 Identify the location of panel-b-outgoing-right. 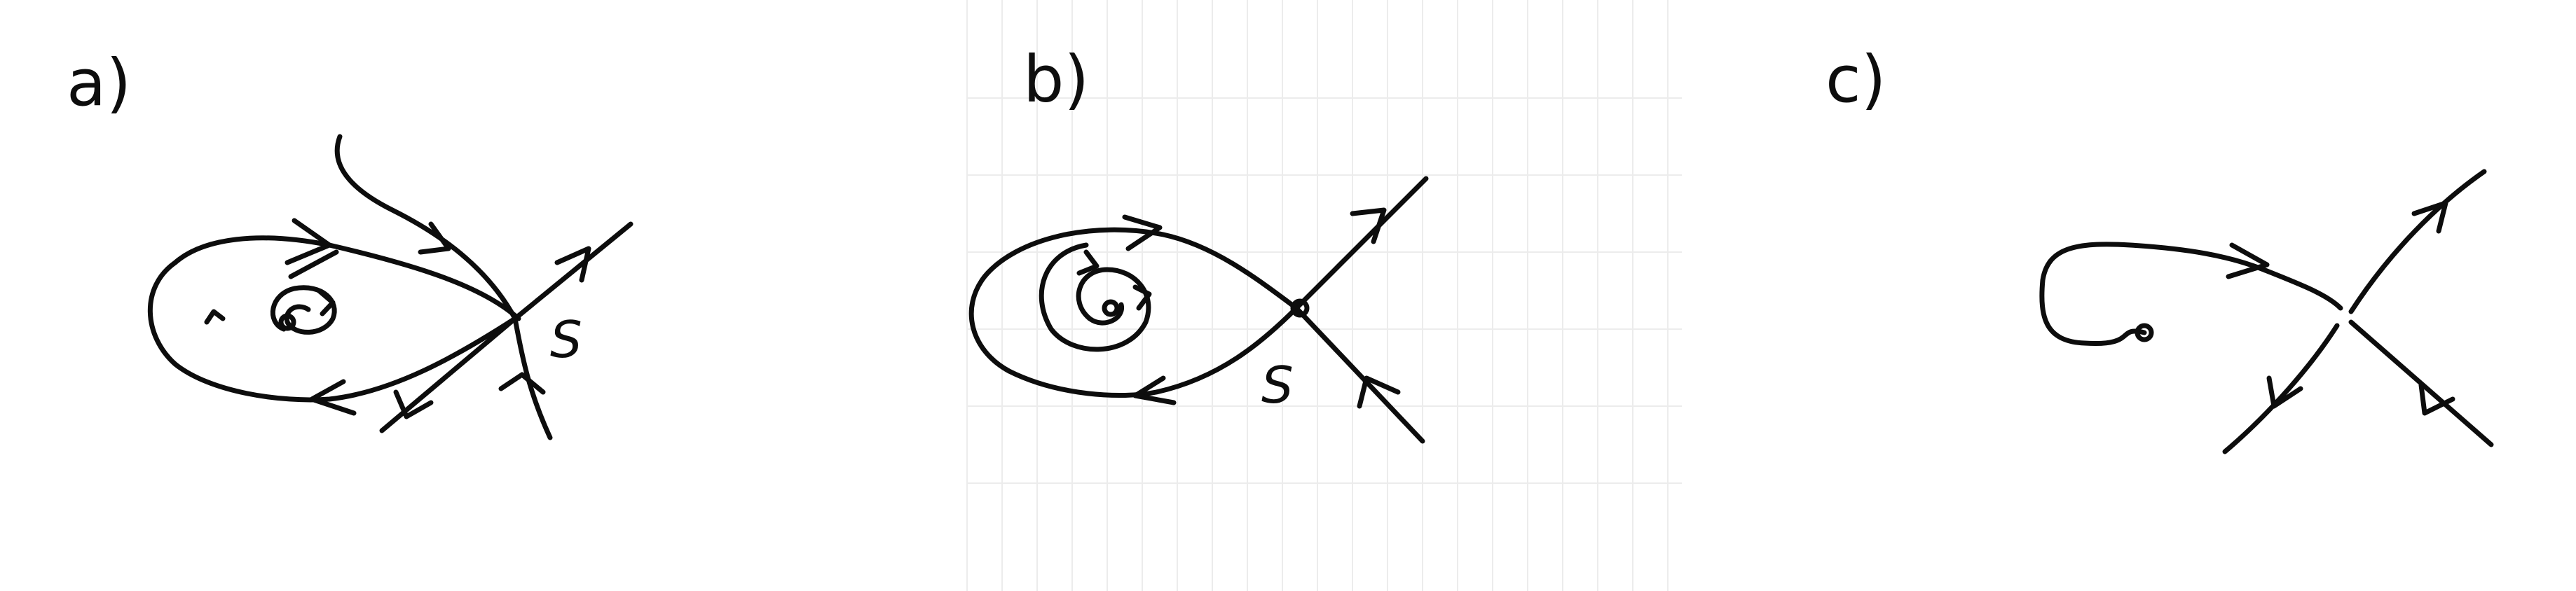
(1362, 243).